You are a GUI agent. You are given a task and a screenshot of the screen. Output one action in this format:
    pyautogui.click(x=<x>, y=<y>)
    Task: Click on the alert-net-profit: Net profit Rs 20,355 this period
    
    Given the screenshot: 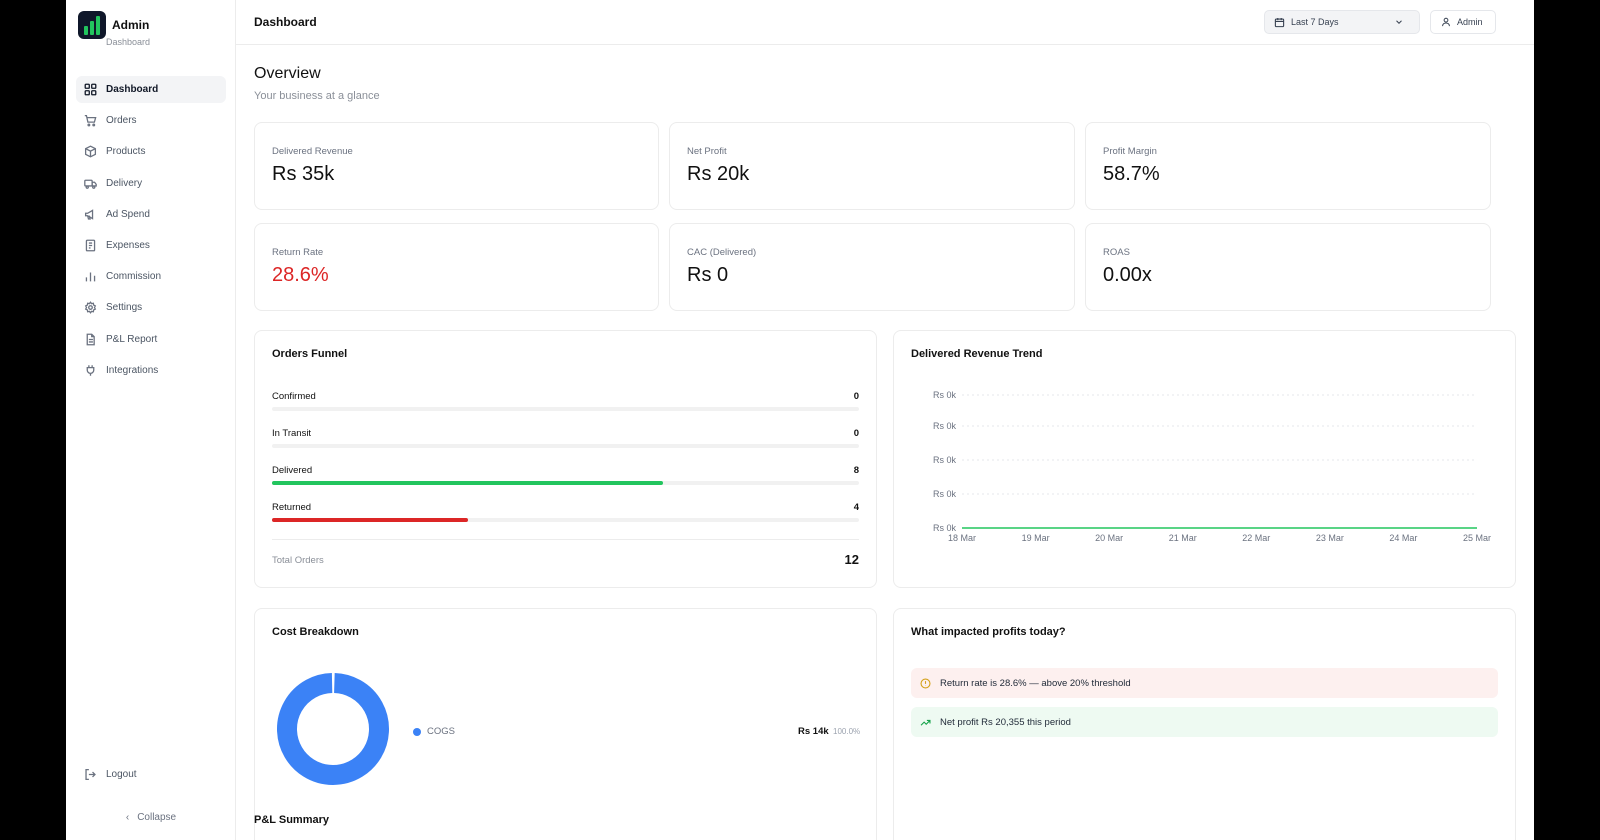 What is the action you would take?
    pyautogui.click(x=1204, y=722)
    